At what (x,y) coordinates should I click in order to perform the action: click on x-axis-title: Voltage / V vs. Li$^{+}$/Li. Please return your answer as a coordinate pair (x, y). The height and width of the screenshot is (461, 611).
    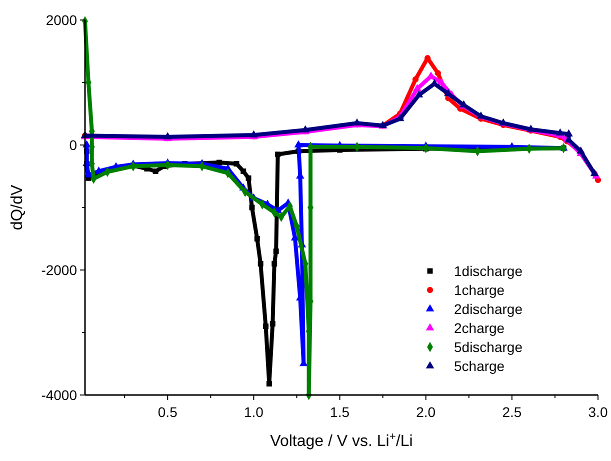
    Looking at the image, I should click on (341, 440).